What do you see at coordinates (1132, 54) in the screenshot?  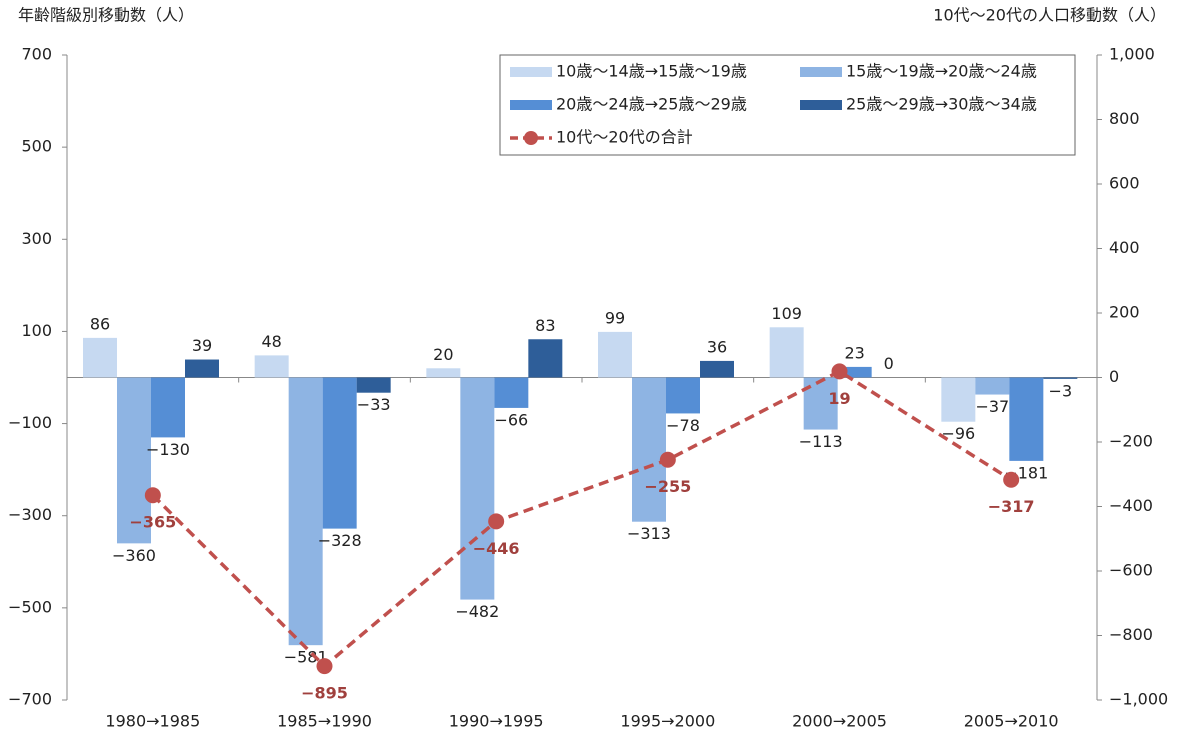 I see `y2-tick-label: 1,000` at bounding box center [1132, 54].